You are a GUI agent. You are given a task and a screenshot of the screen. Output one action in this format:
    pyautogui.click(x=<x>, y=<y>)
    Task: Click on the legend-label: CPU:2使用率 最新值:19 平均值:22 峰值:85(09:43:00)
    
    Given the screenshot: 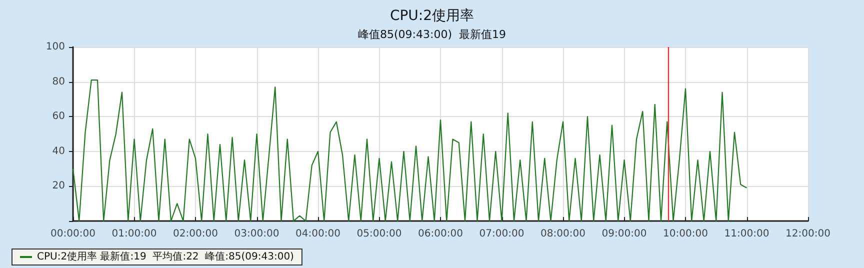 What is the action you would take?
    pyautogui.click(x=165, y=256)
    